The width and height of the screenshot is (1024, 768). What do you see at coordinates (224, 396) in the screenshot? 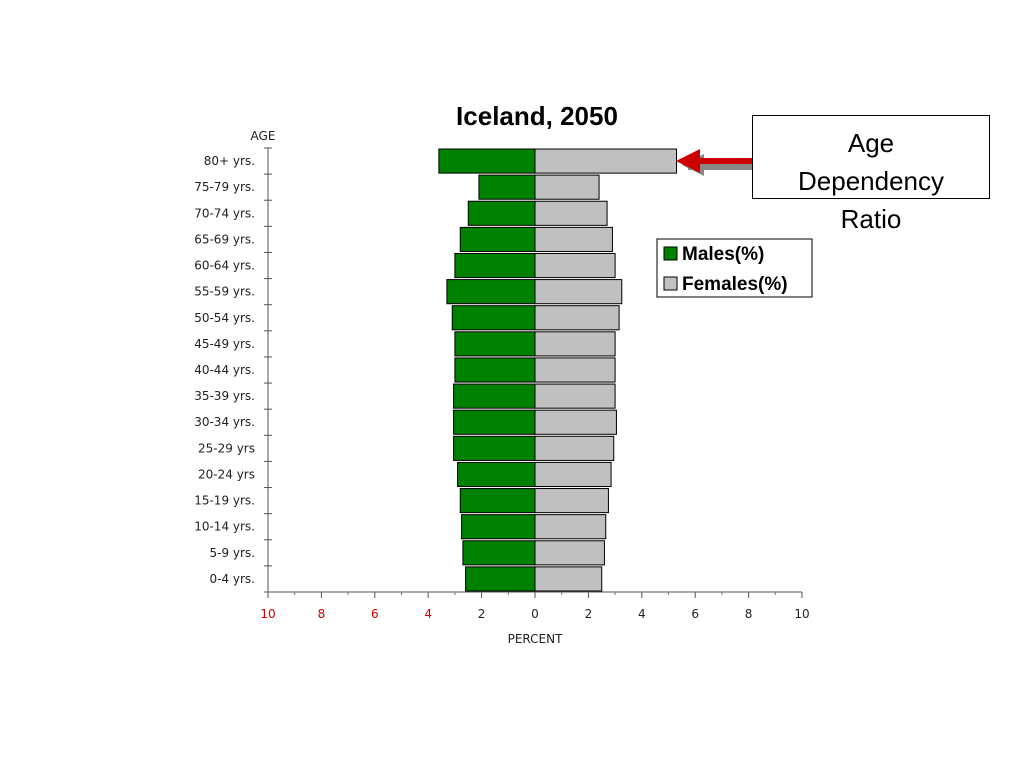
I see `y-tick-label: 35-39 yrs.` at bounding box center [224, 396].